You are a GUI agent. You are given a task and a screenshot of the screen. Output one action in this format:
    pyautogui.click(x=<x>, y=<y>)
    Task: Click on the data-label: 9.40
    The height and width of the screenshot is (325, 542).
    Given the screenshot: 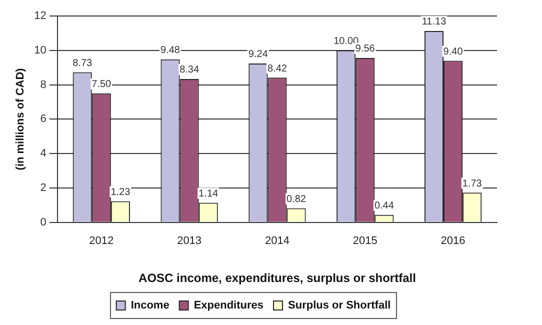 What is the action you would take?
    pyautogui.click(x=453, y=52)
    